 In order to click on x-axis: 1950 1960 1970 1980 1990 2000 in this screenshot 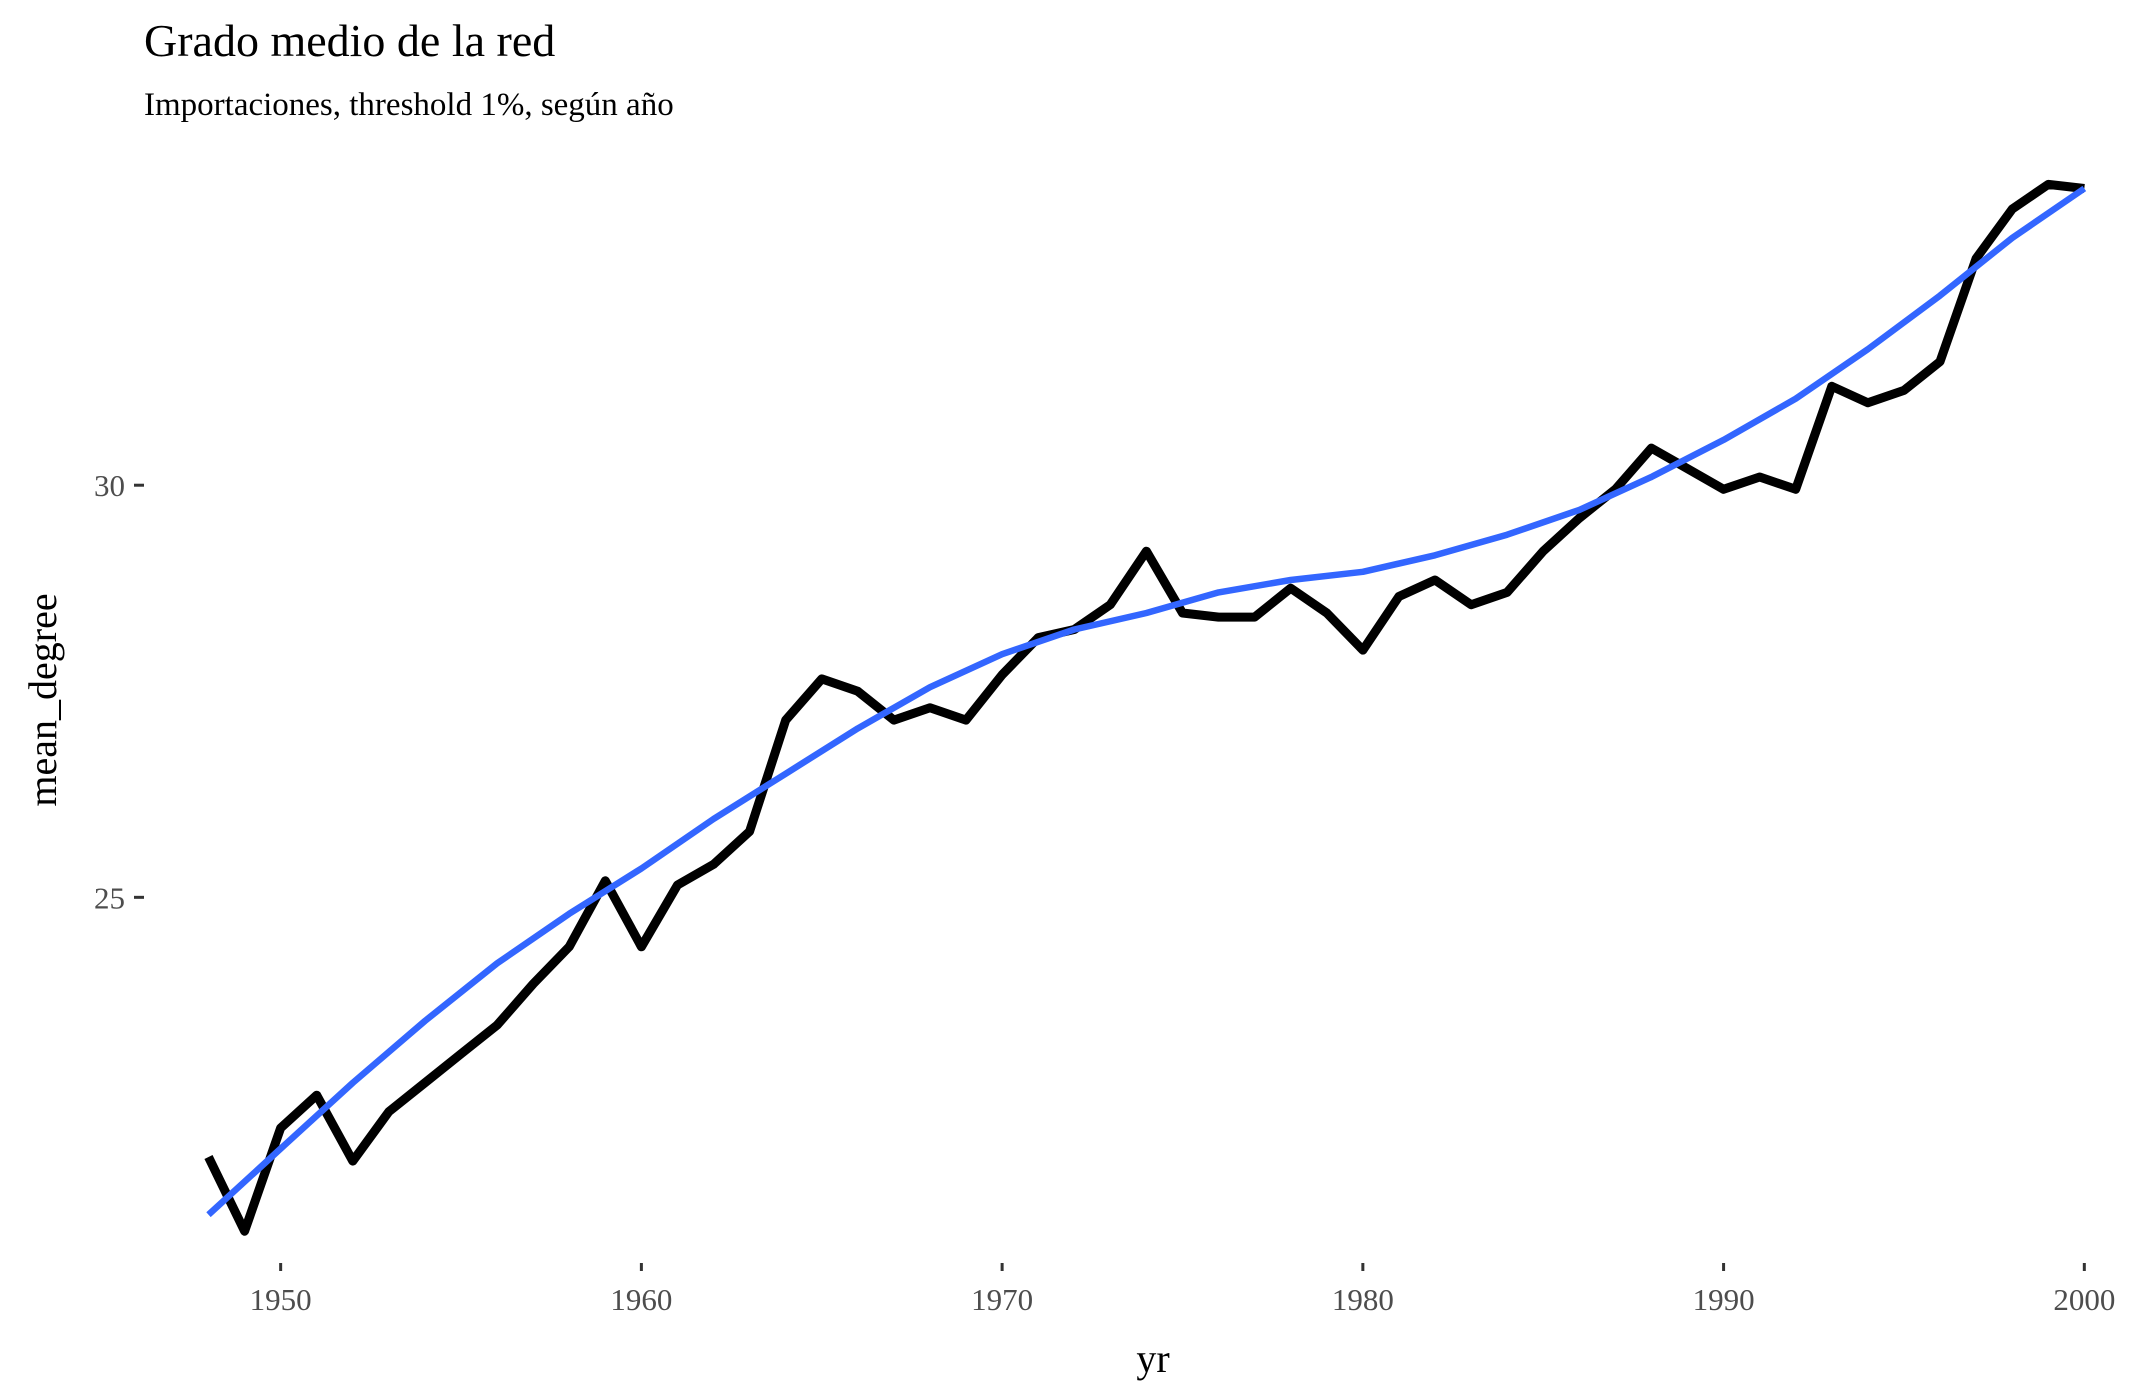, I will do `click(1182, 1290)`.